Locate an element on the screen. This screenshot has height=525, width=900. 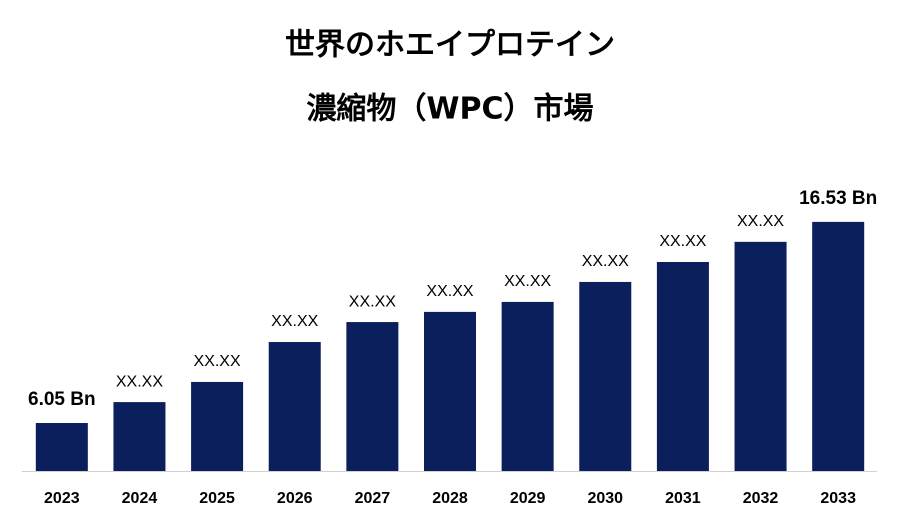
x-tick-label: 2026 is located at coordinates (295, 498).